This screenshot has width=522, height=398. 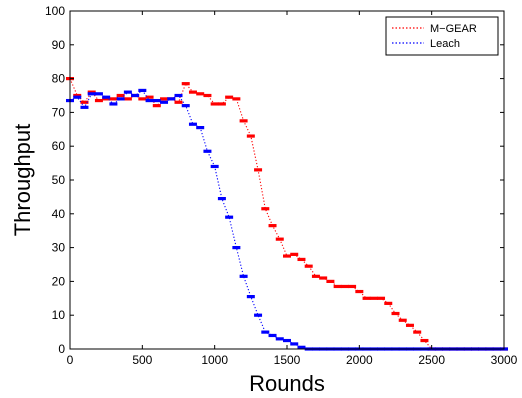 What do you see at coordinates (59, 146) in the screenshot?
I see `y-tick-label: 60` at bounding box center [59, 146].